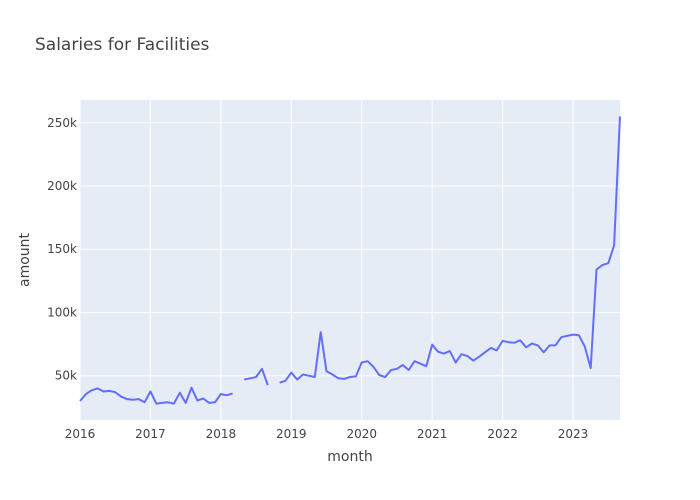 Image resolution: width=700 pixels, height=500 pixels. I want to click on x-tick-label: 2021, so click(432, 434).